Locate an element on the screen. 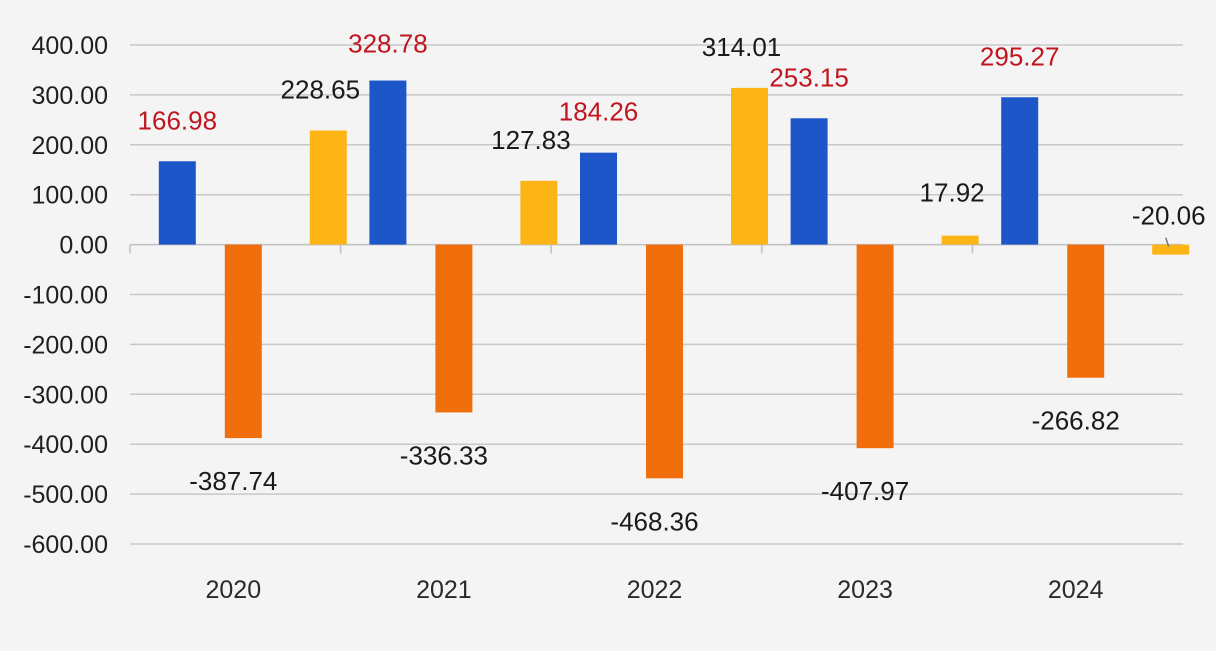 The height and width of the screenshot is (651, 1216). x-tick-label: 2023 is located at coordinates (865, 590).